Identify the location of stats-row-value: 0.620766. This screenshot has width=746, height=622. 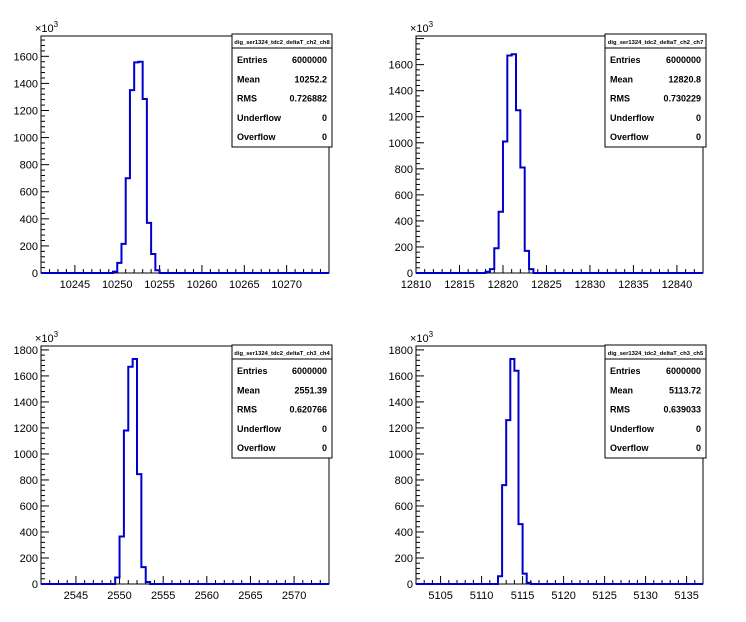
(308, 410).